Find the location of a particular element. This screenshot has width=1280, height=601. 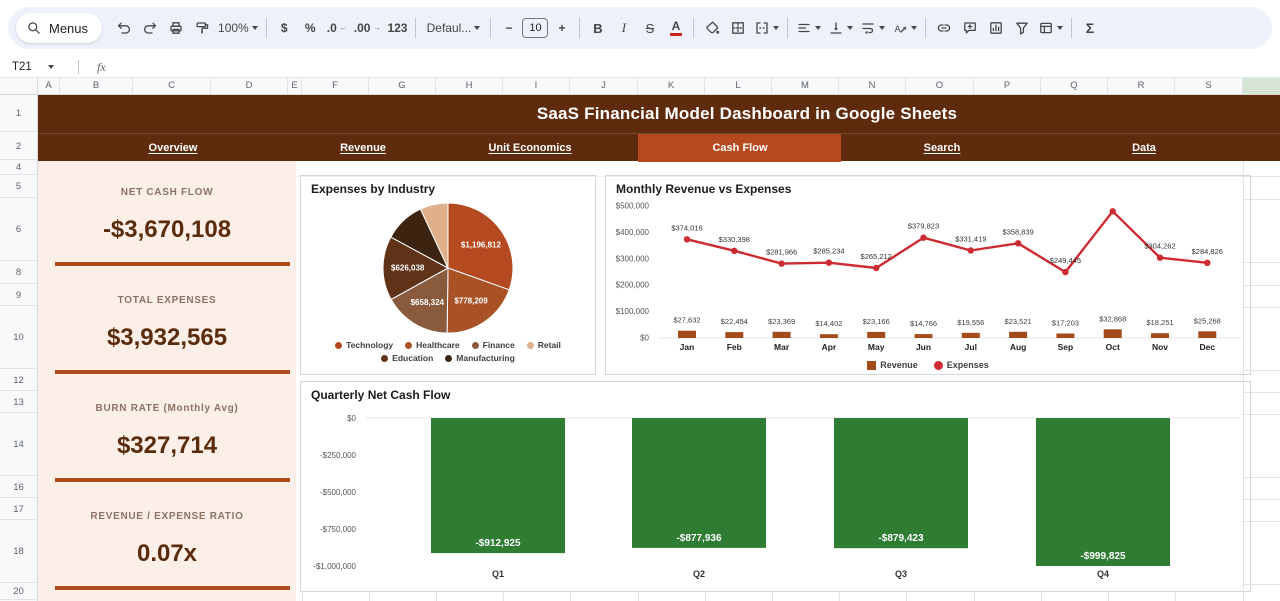

row-header-10: 10 is located at coordinates (18, 338).